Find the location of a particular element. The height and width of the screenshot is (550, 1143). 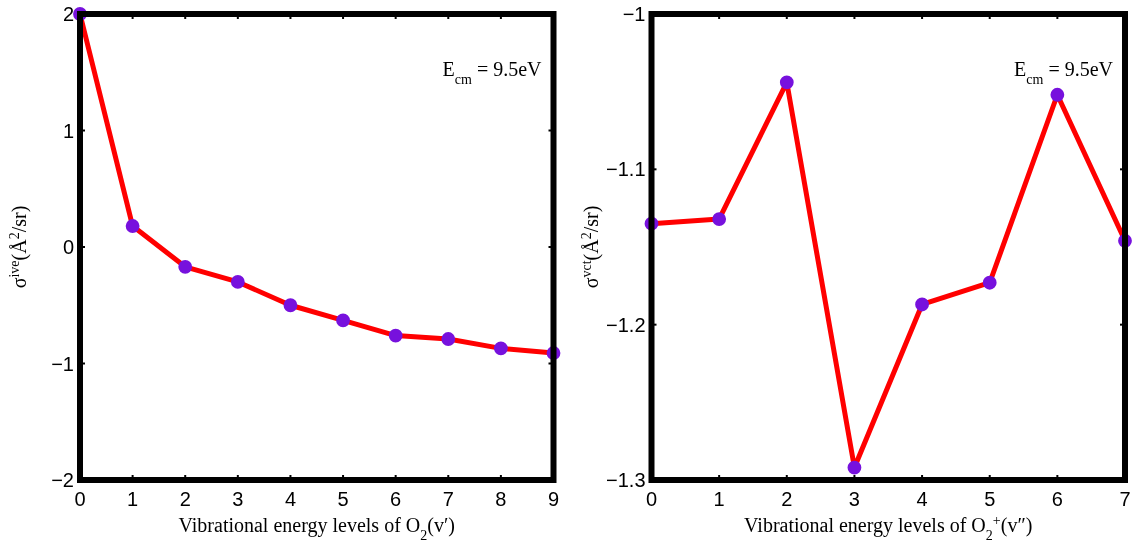

y-tick-label: −1.1 is located at coordinates (626, 169).